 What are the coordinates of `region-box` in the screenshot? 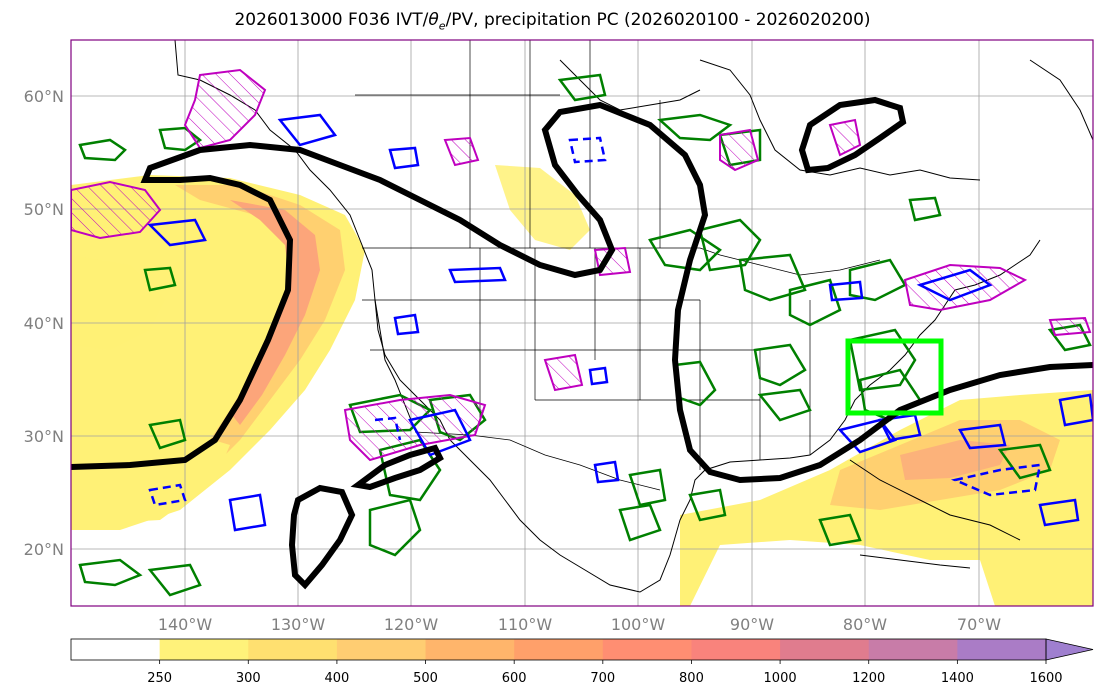 It's located at (894, 377).